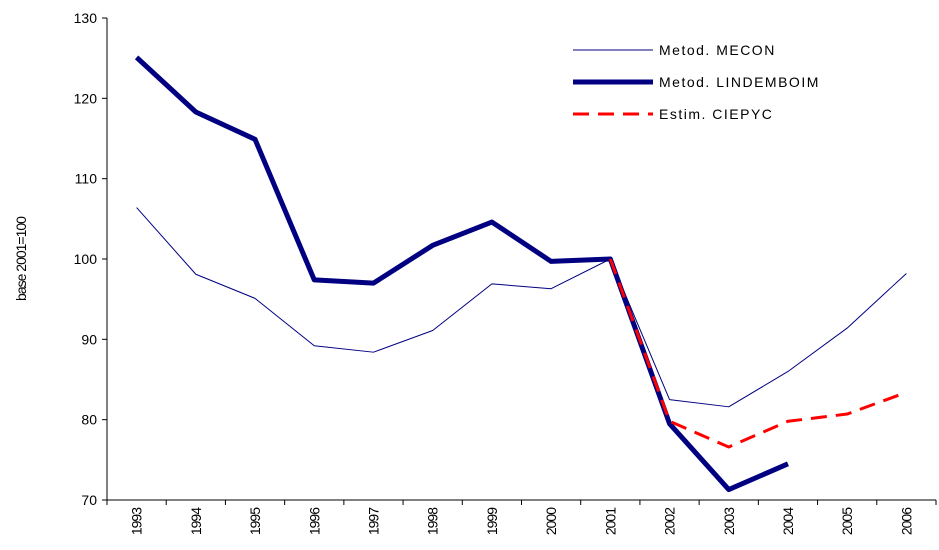  Describe the element at coordinates (610, 521) in the screenshot. I see `x-tick-label: 2001` at that location.